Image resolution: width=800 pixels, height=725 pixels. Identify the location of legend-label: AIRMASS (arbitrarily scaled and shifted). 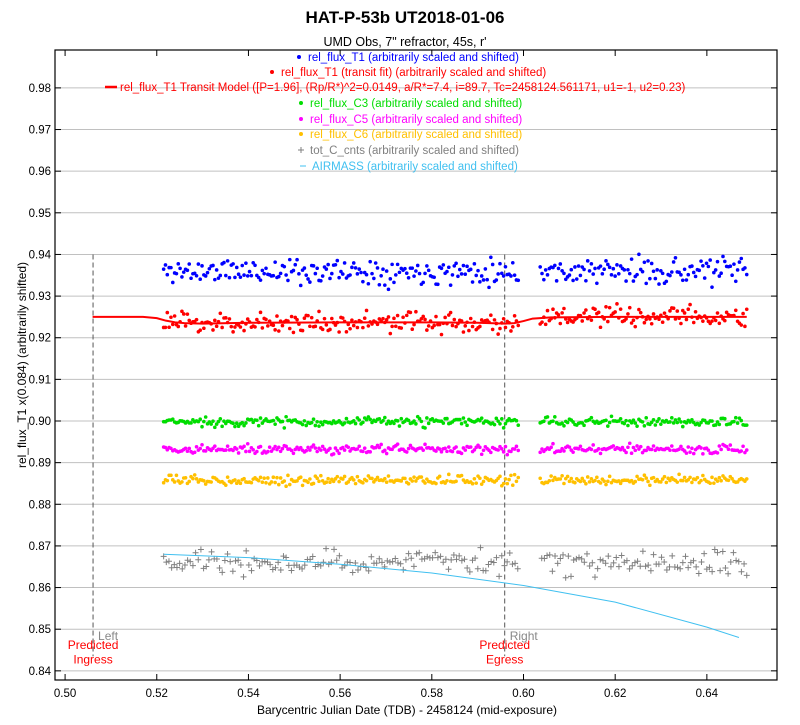
(415, 167).